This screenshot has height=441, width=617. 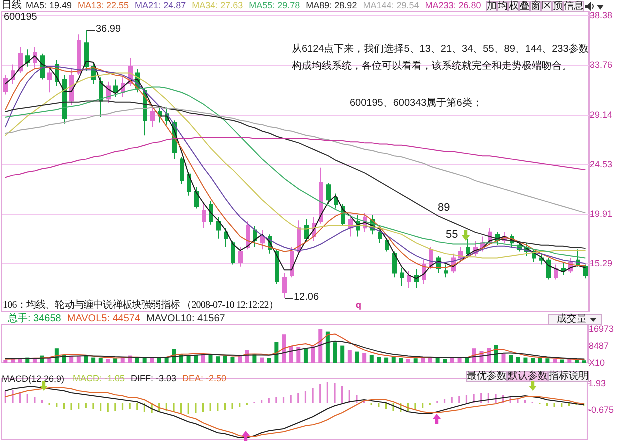 What do you see at coordinates (601, 115) in the screenshot?
I see `y-tick-label: 29.14` at bounding box center [601, 115].